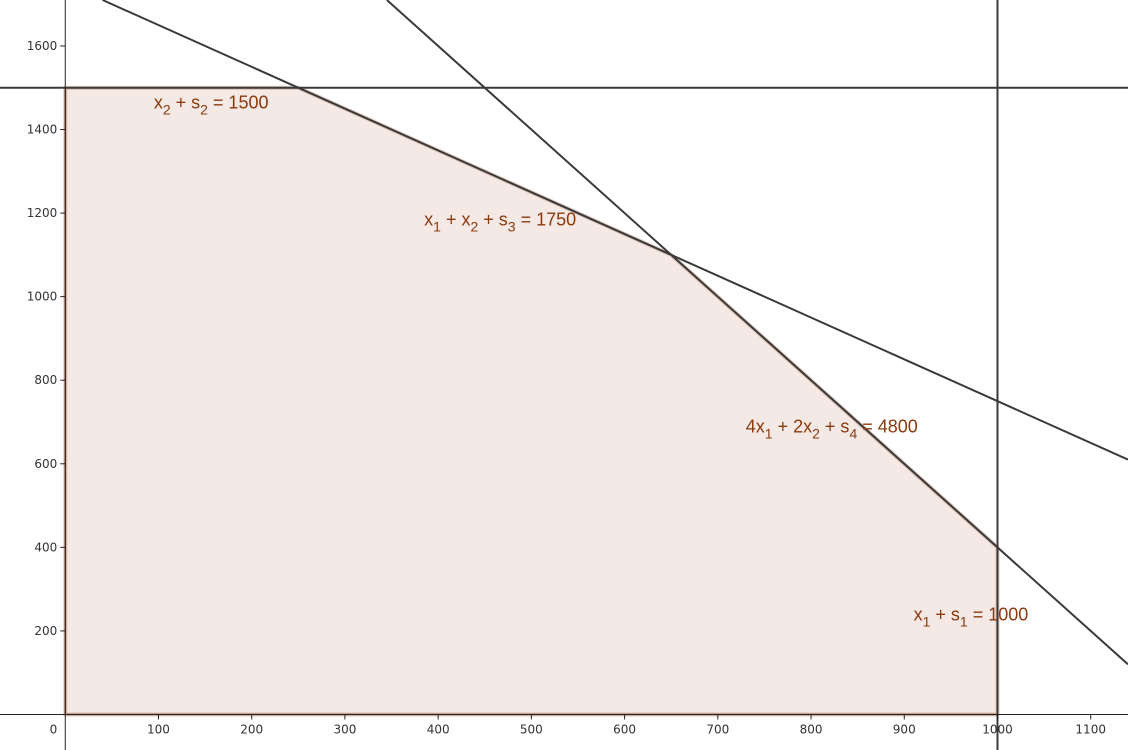 The image size is (1128, 750). Describe the element at coordinates (45, 631) in the screenshot. I see `y-tick-label: 200` at that location.